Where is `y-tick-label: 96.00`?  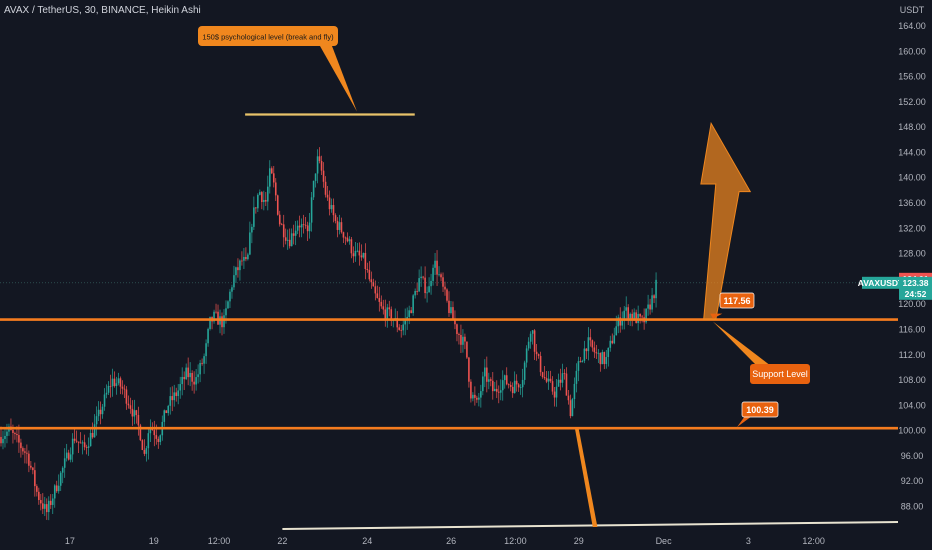
y-tick-label: 96.00 is located at coordinates (912, 456).